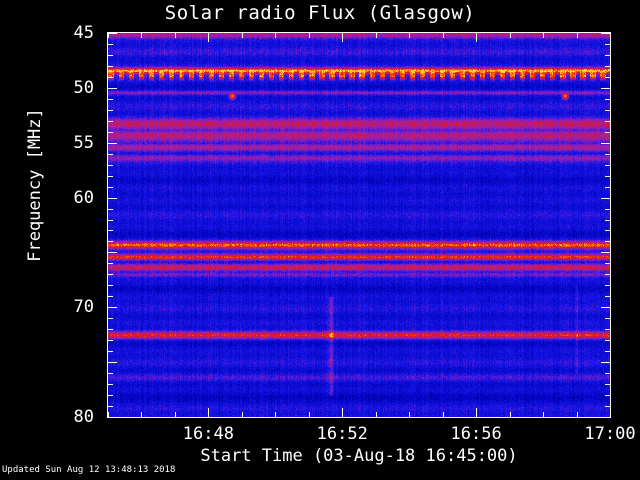 The image size is (640, 480). Describe the element at coordinates (610, 434) in the screenshot. I see `x-tick-label-17:00: 17:00` at that location.